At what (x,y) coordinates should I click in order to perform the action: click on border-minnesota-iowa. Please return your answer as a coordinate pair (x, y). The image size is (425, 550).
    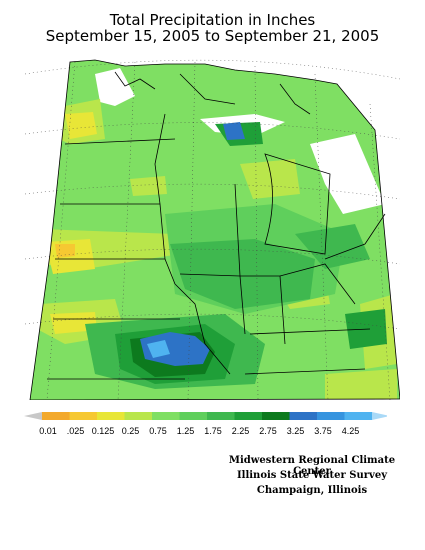
    Looking at the image, I should click on (165, 199).